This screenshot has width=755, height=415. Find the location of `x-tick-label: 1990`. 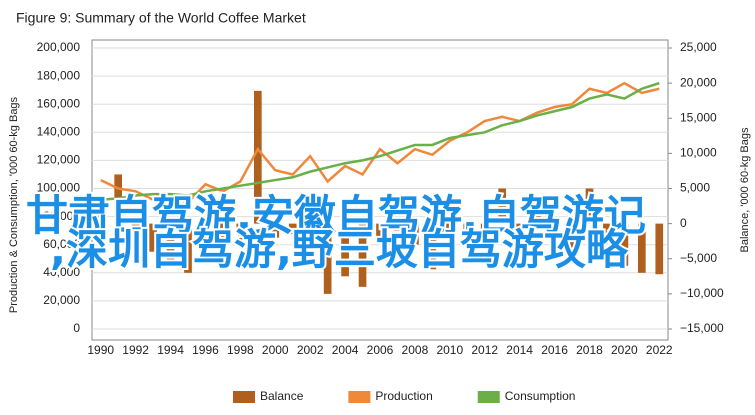

x-tick-label: 1990 is located at coordinates (100, 350).